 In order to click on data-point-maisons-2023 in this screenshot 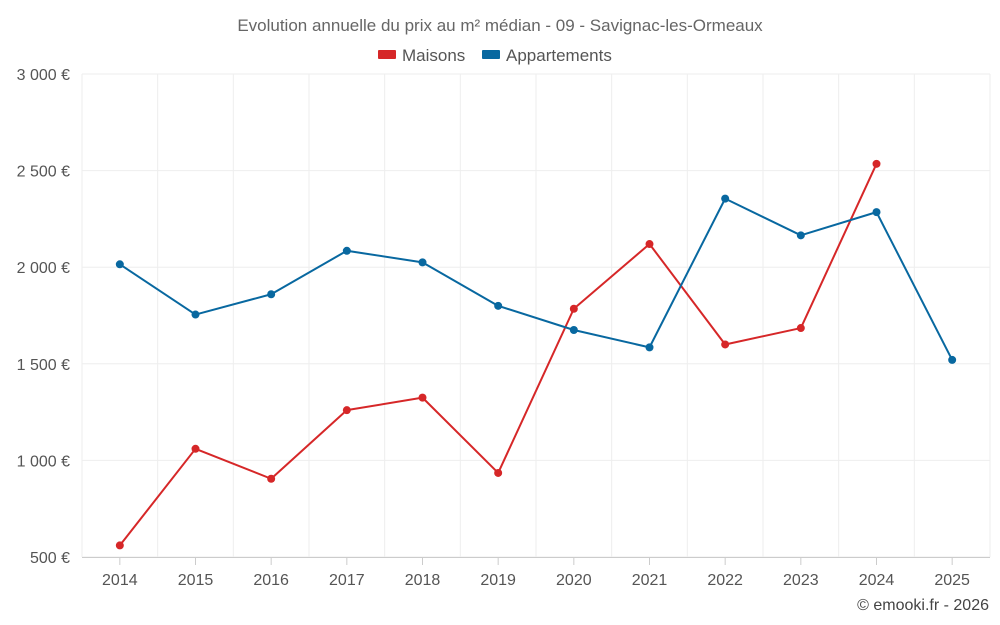, I will do `click(800, 328)`.